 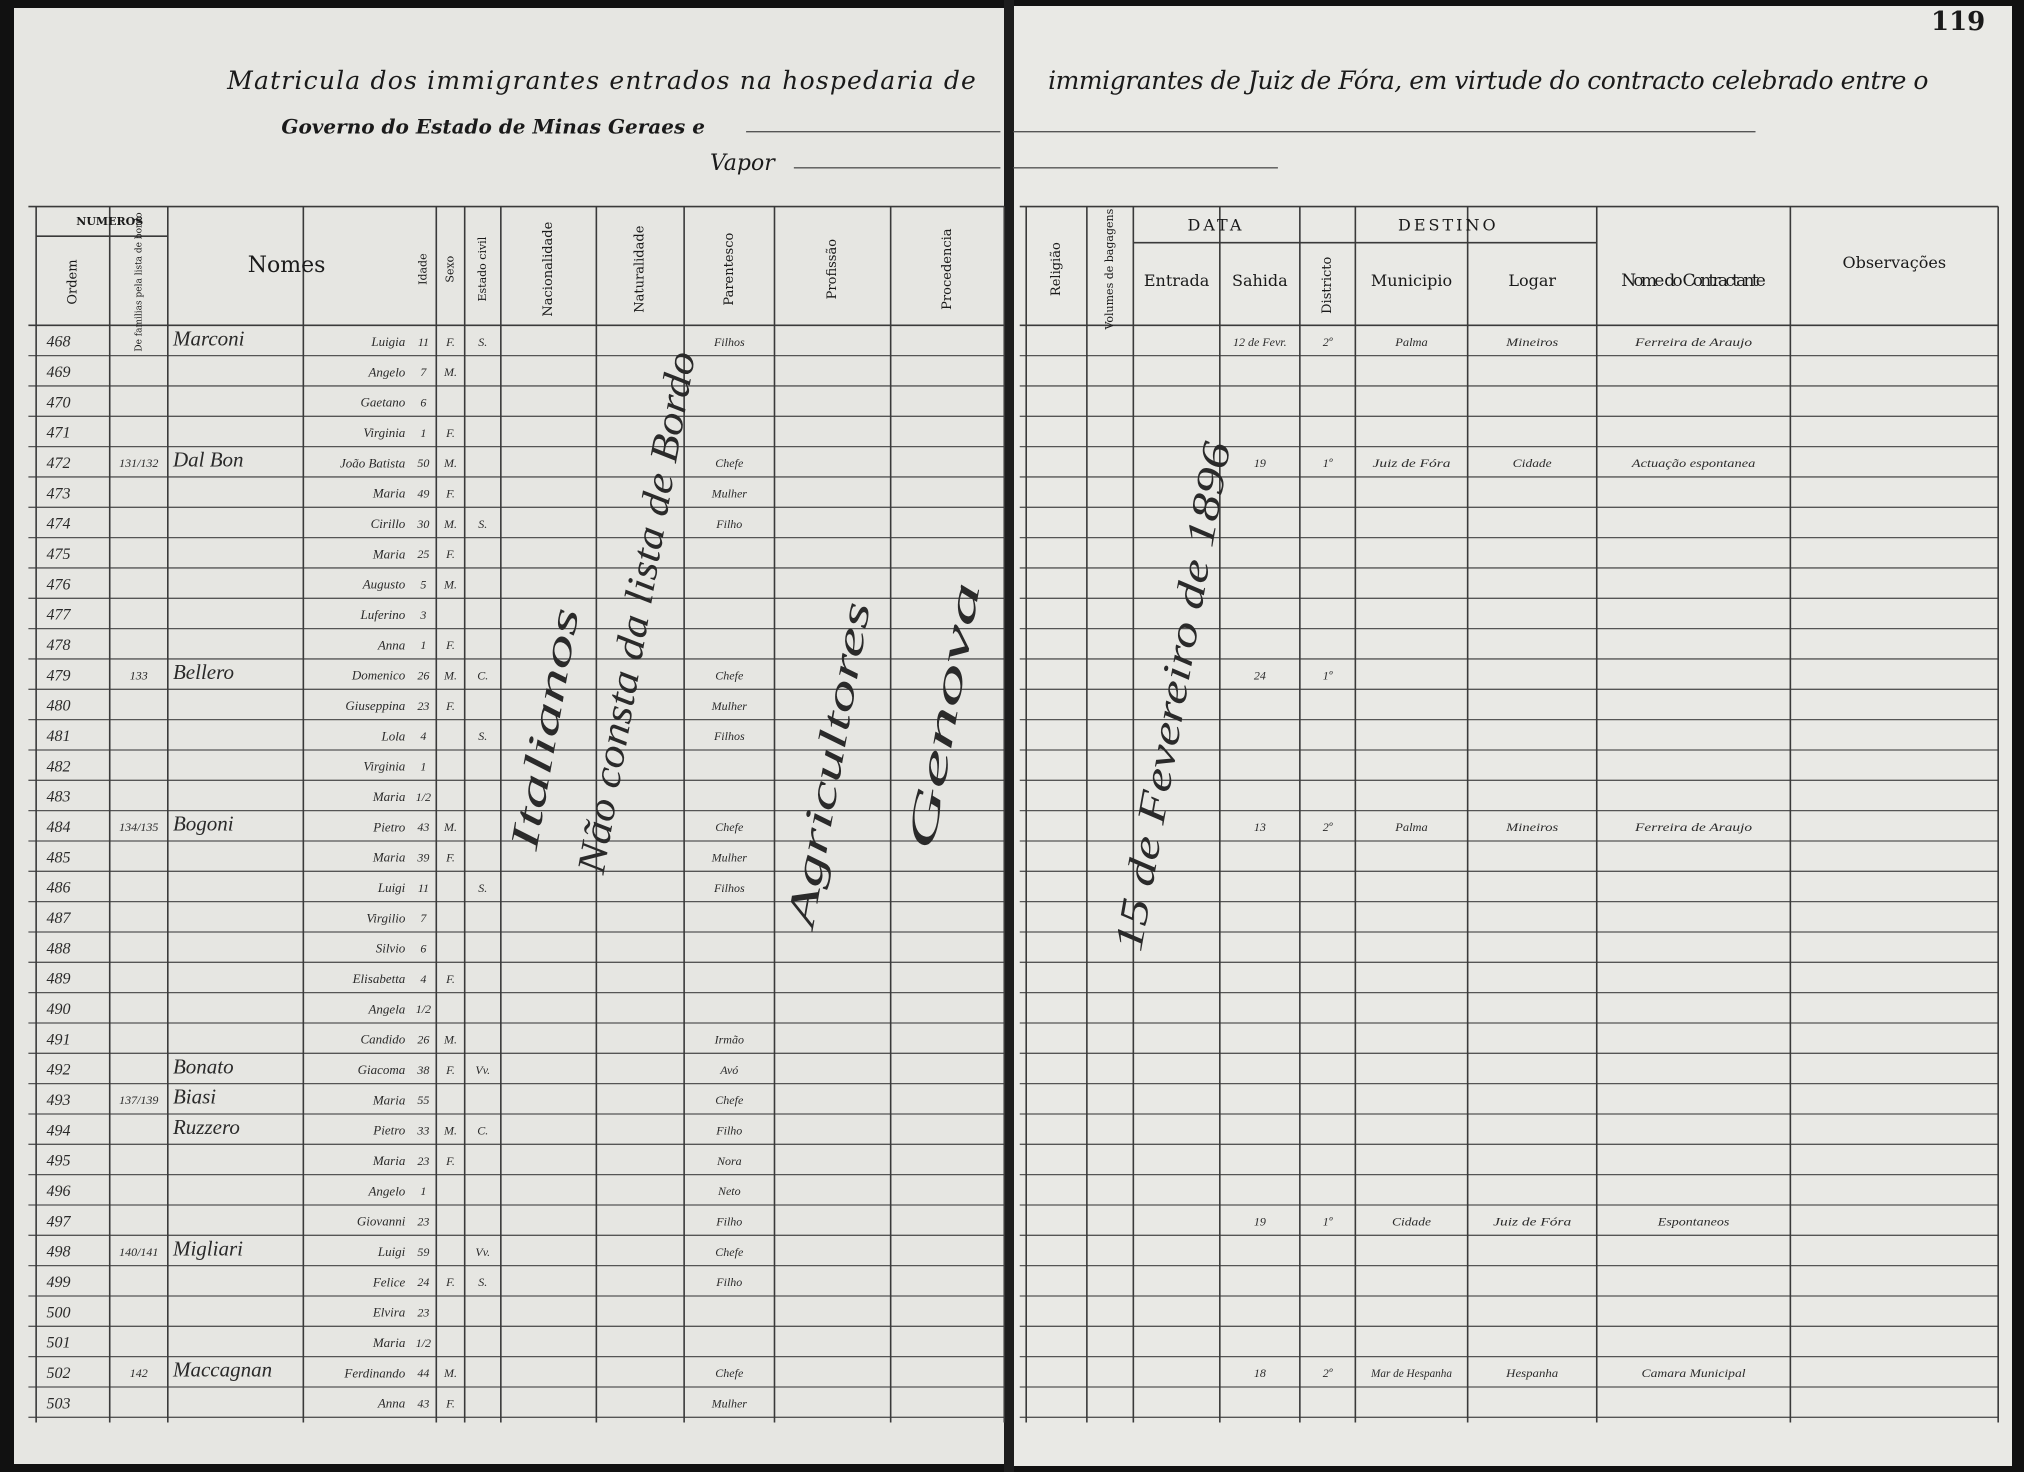 I want to click on entry-municipio: Juiz de Fóra, so click(x=1412, y=463).